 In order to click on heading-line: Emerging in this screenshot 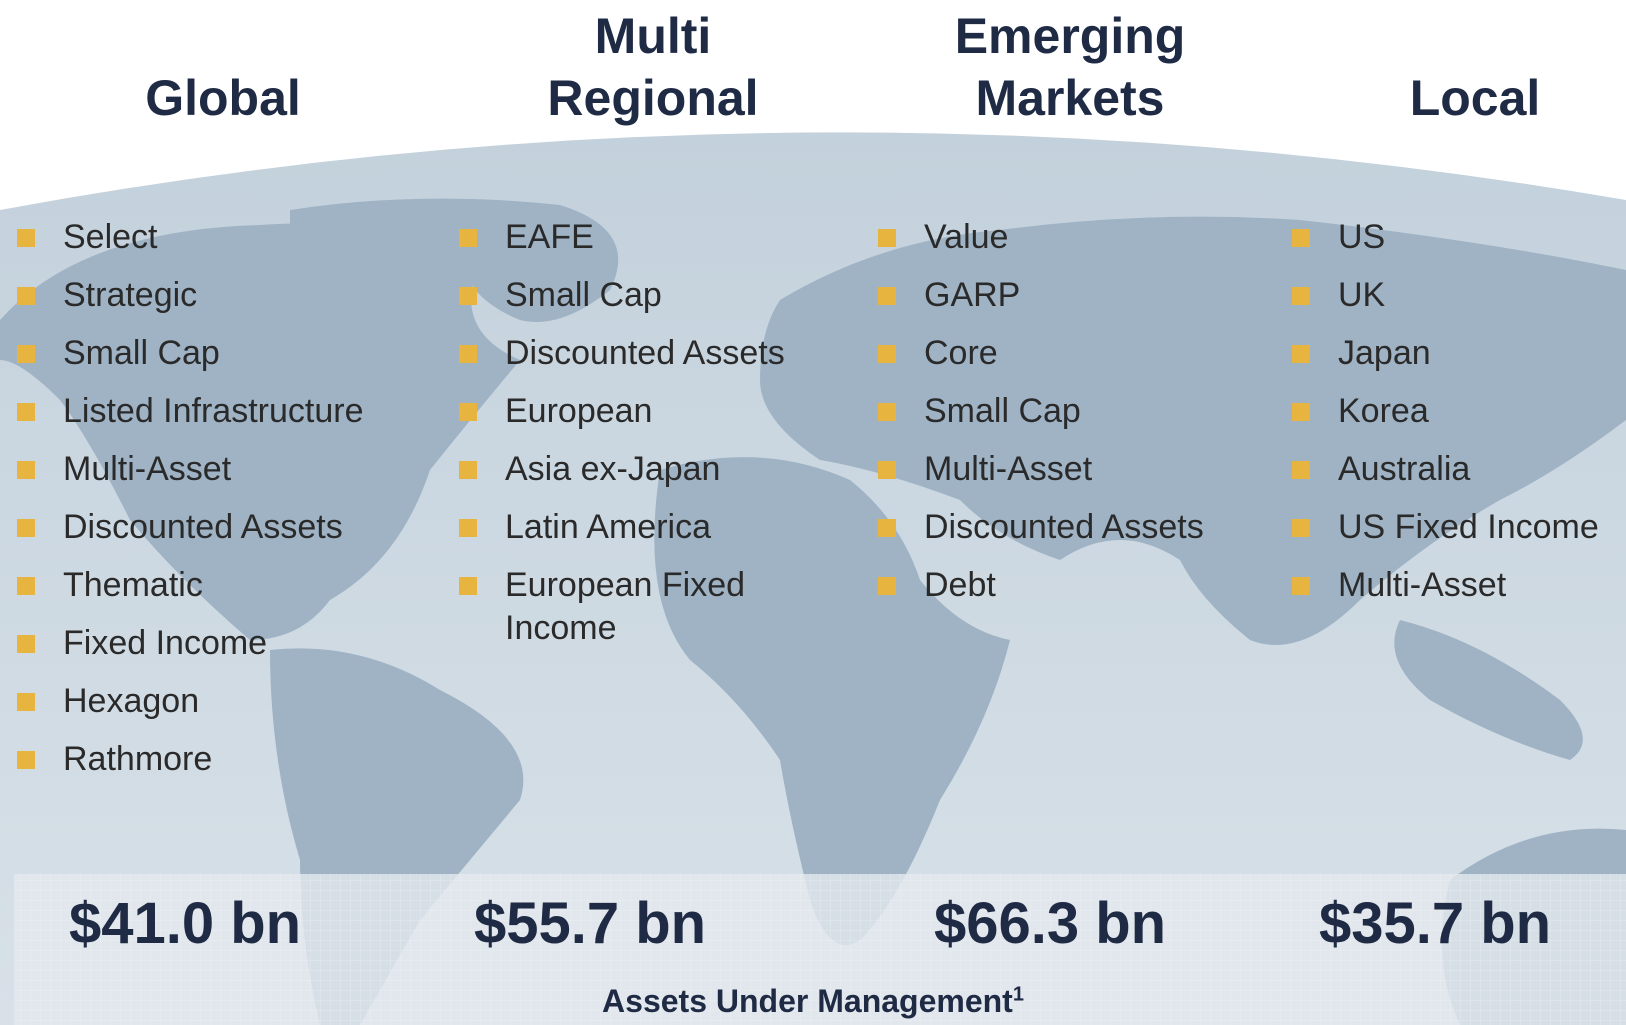, I will do `click(1070, 36)`.